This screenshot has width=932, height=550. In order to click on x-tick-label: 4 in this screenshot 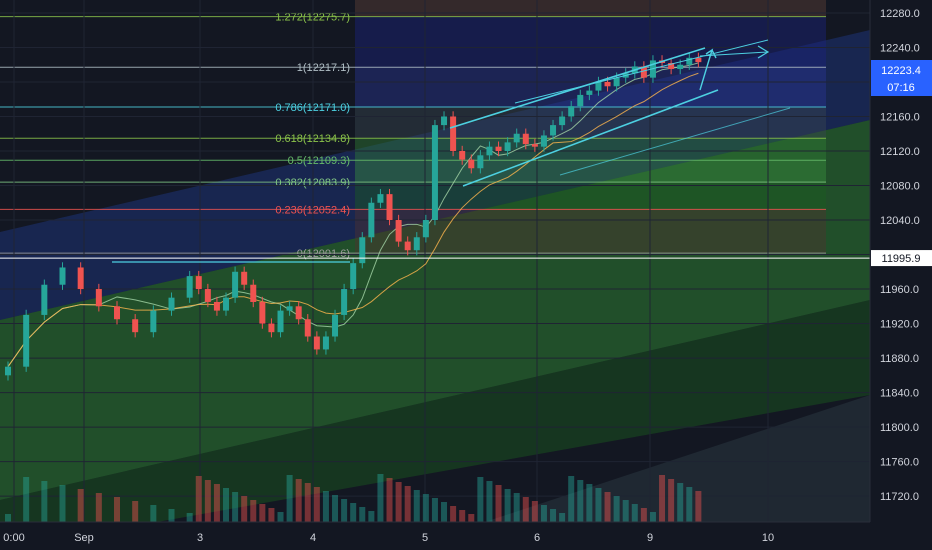, I will do `click(313, 538)`.